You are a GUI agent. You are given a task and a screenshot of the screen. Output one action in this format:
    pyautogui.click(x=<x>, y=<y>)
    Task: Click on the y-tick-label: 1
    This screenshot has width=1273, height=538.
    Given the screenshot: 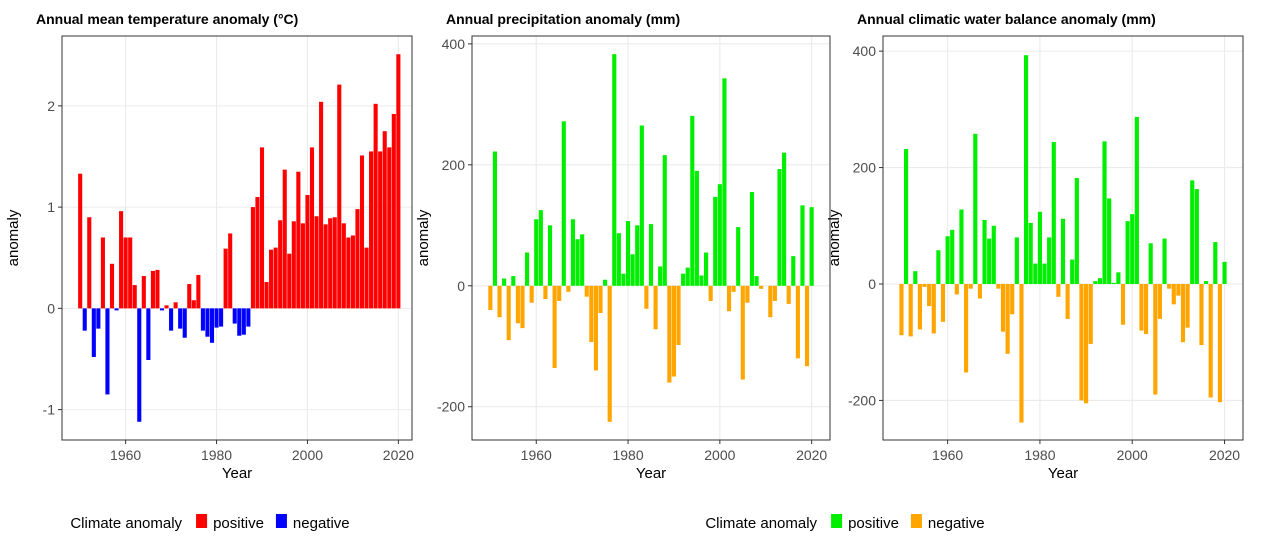 What is the action you would take?
    pyautogui.click(x=51, y=207)
    